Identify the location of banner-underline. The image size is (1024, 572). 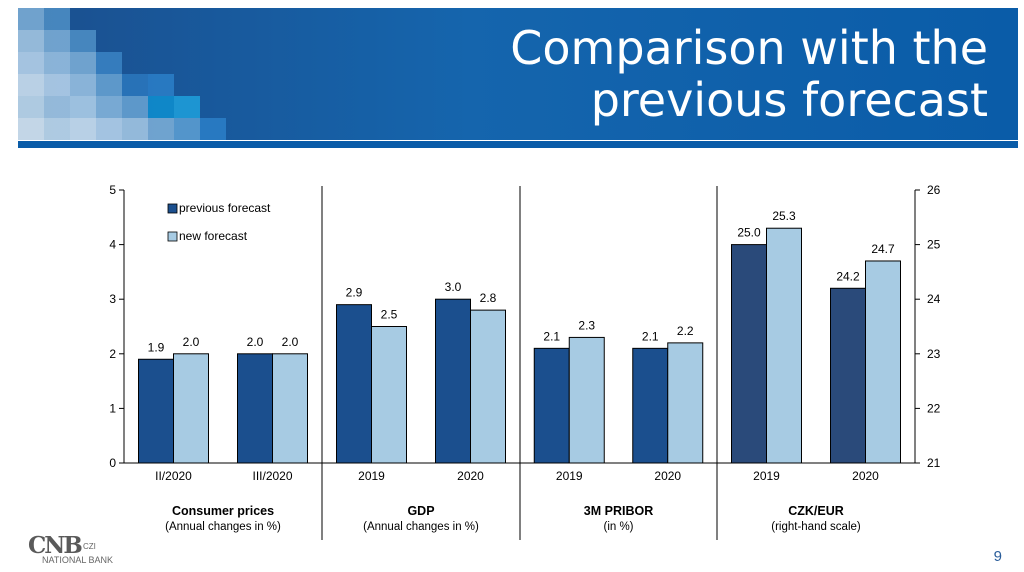
(518, 144).